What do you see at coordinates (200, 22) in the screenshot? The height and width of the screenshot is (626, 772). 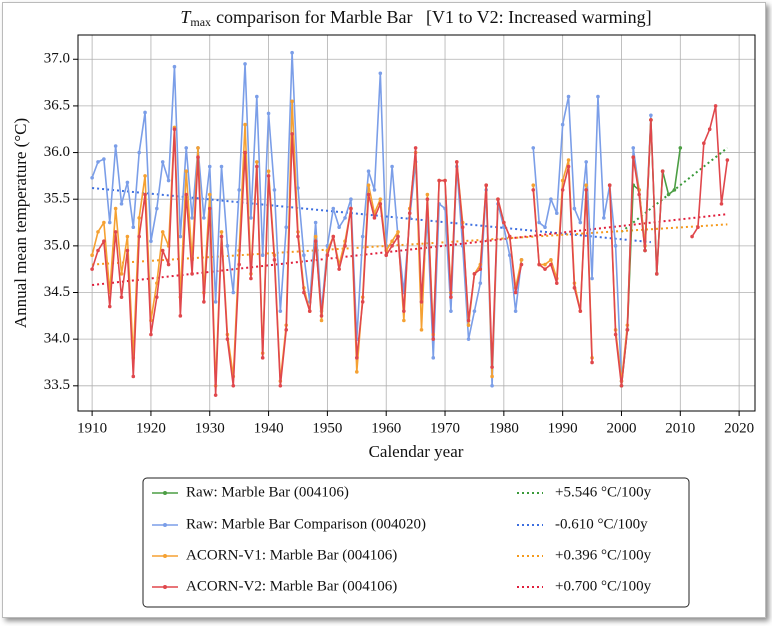 I see `title-subscript: max` at bounding box center [200, 22].